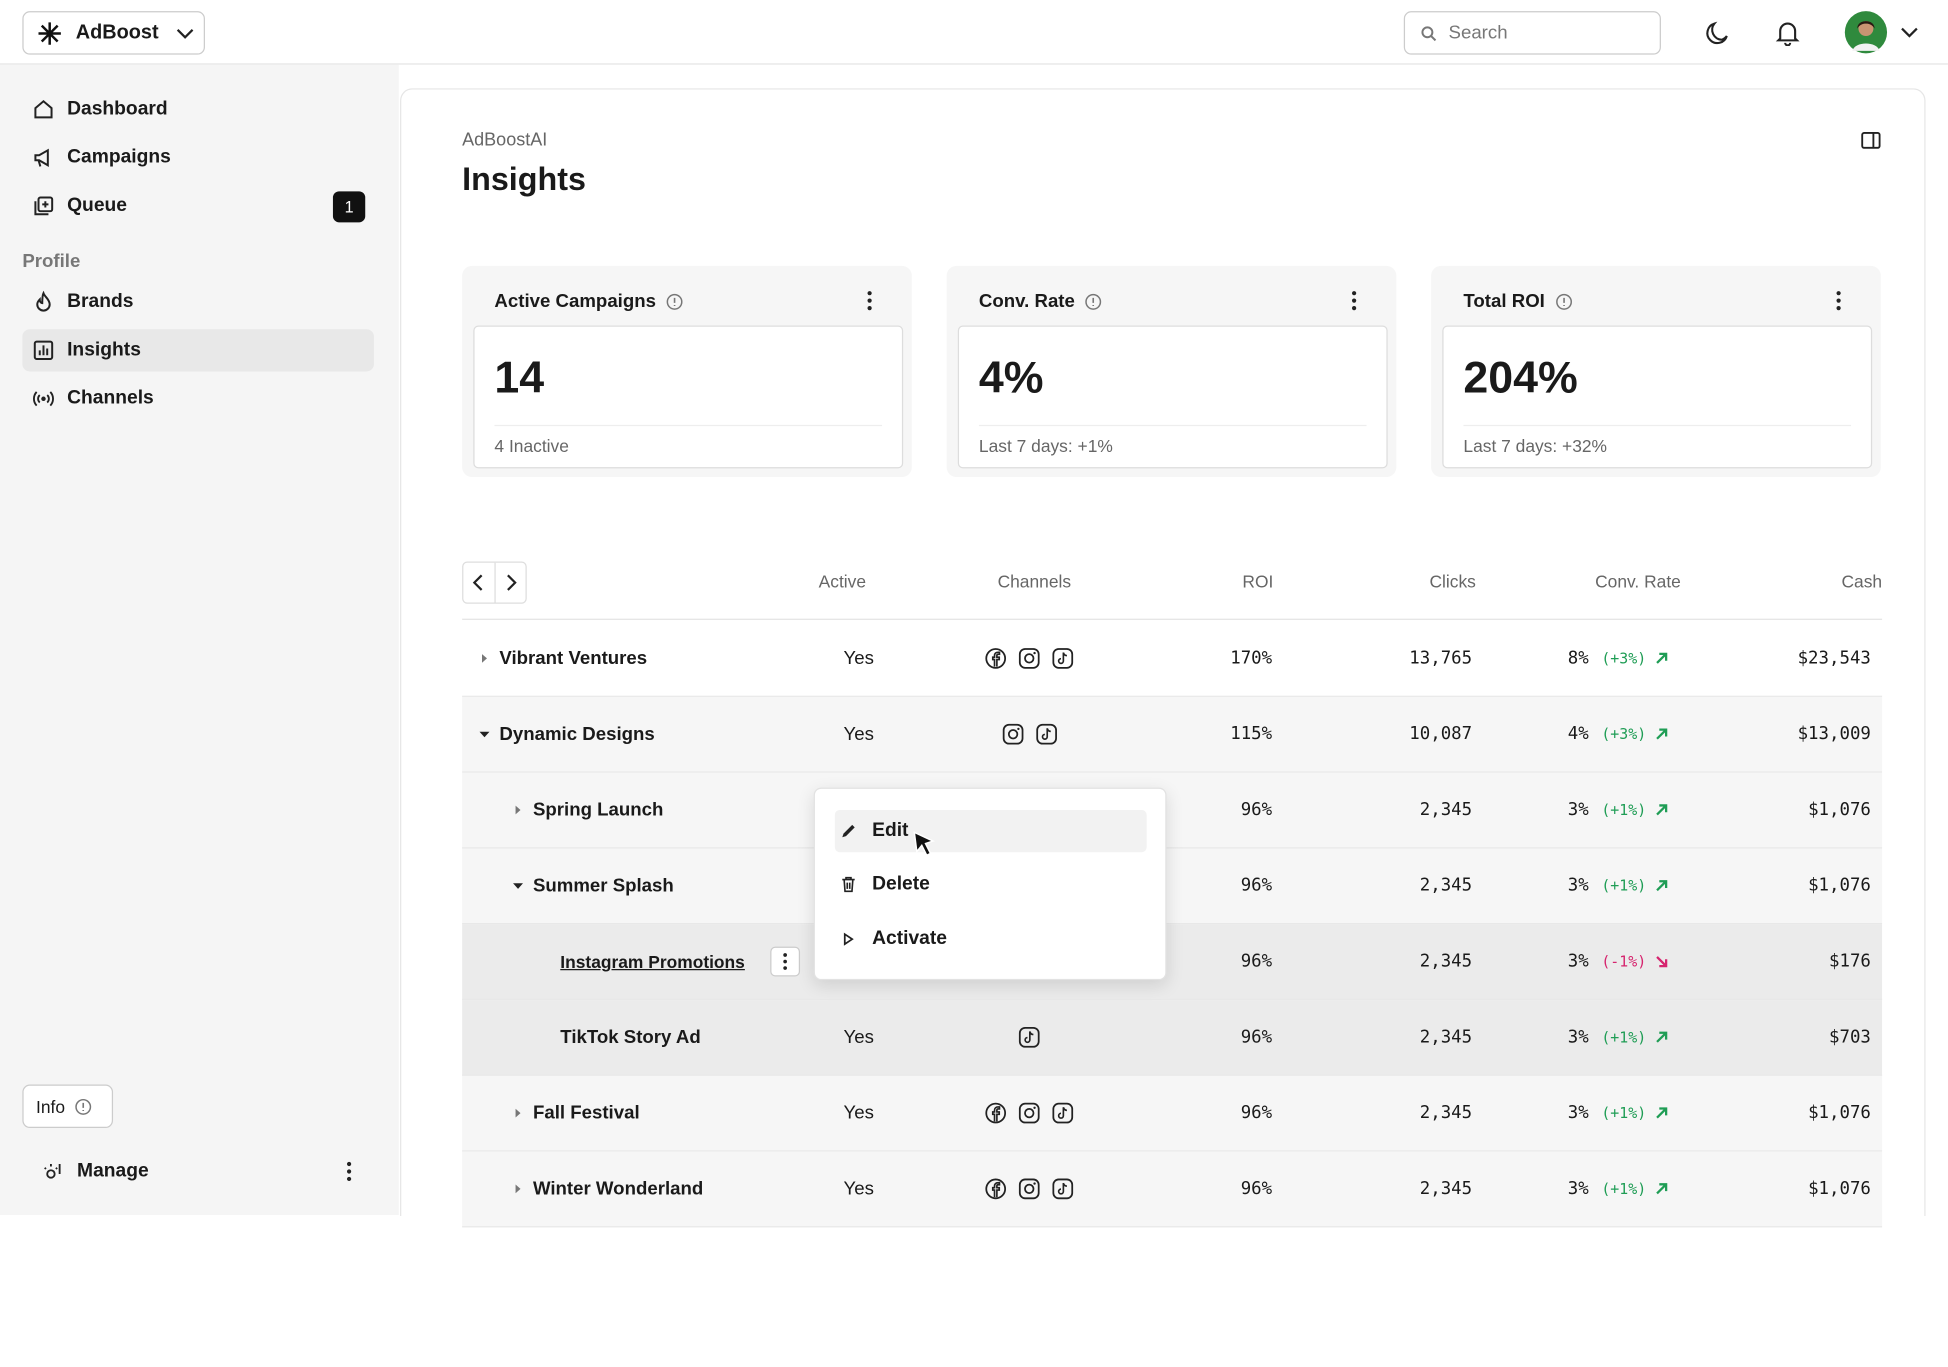 Image resolution: width=1948 pixels, height=1367 pixels. What do you see at coordinates (519, 377) in the screenshot?
I see `card-value: 14` at bounding box center [519, 377].